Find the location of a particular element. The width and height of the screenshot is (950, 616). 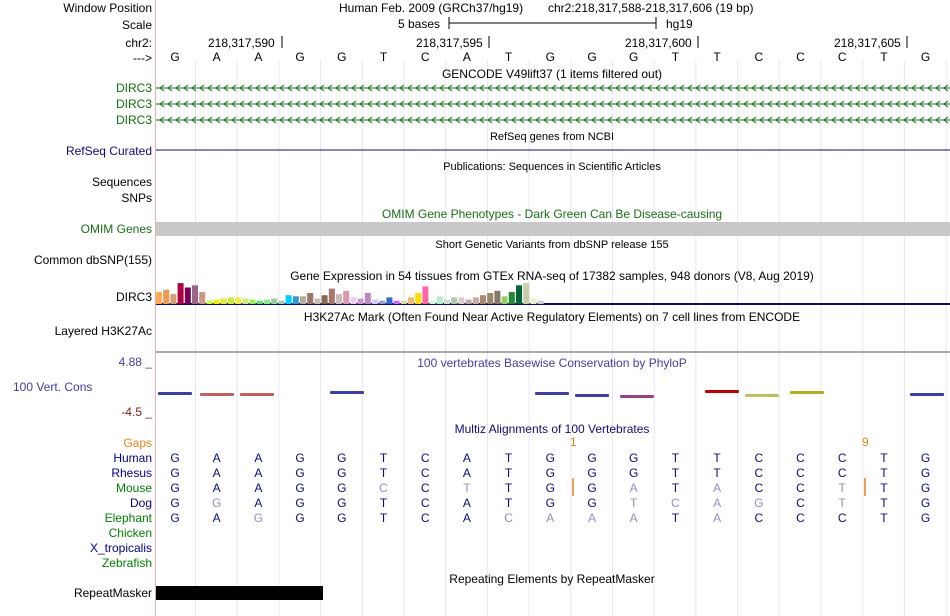

species-label: Elephant is located at coordinates (128, 518).